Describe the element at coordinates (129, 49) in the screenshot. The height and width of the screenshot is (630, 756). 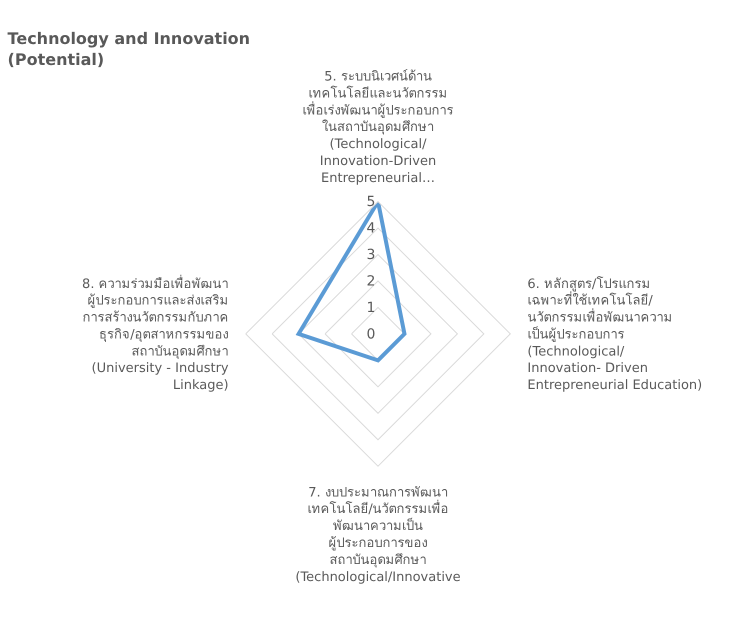
I see `chart-title: Technology and Innovation (Potential)` at that location.